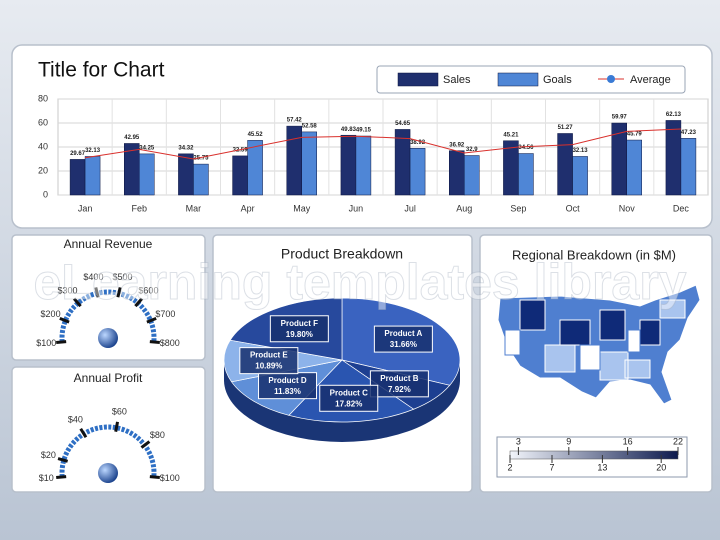 The width and height of the screenshot is (720, 540). I want to click on color-scale-label: 16, so click(628, 441).